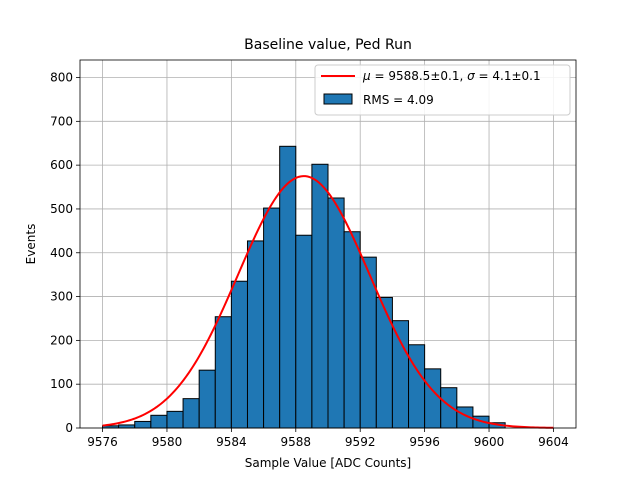 This screenshot has height=480, width=640. What do you see at coordinates (61, 78) in the screenshot?
I see `y-tick-label: 800` at bounding box center [61, 78].